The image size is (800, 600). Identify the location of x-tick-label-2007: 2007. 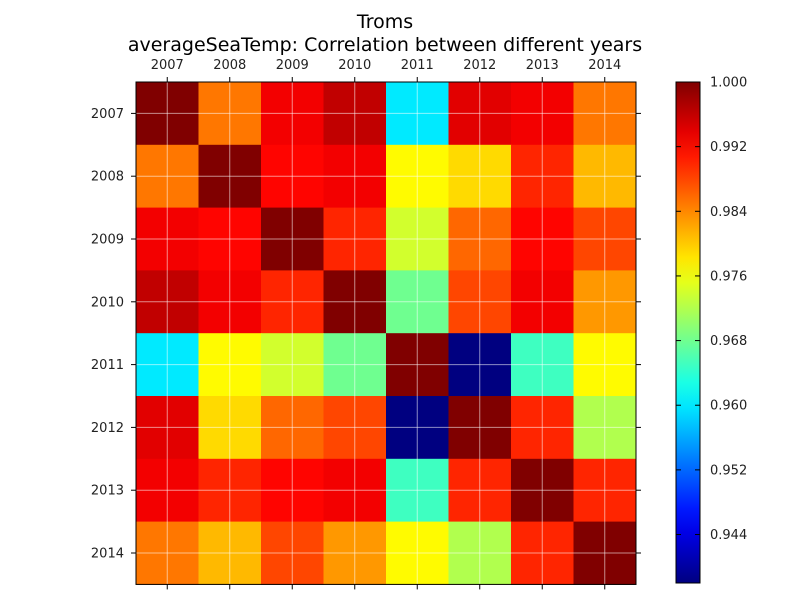
(167, 65).